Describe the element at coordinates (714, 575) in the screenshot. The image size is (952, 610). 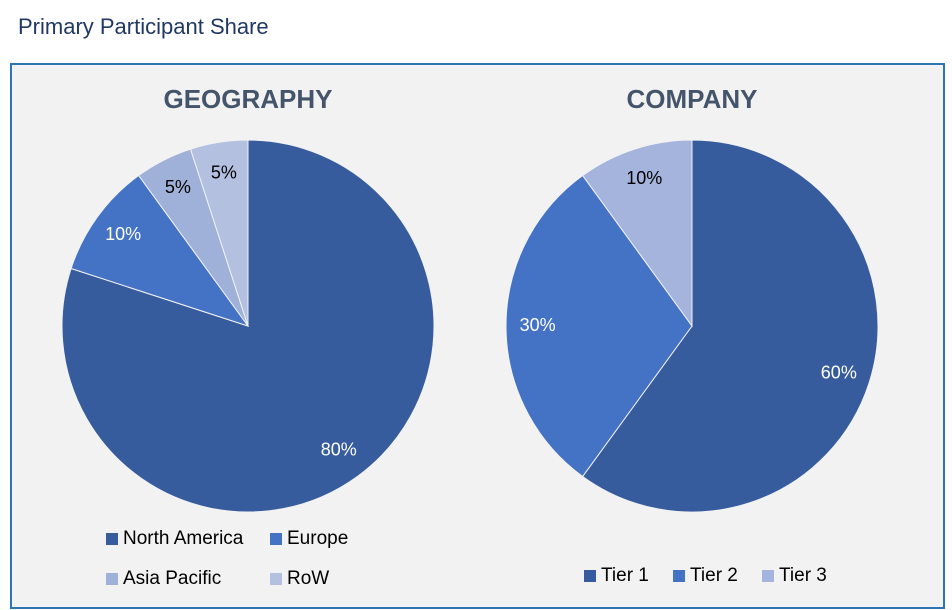
I see `legend-label: Tier 2` at that location.